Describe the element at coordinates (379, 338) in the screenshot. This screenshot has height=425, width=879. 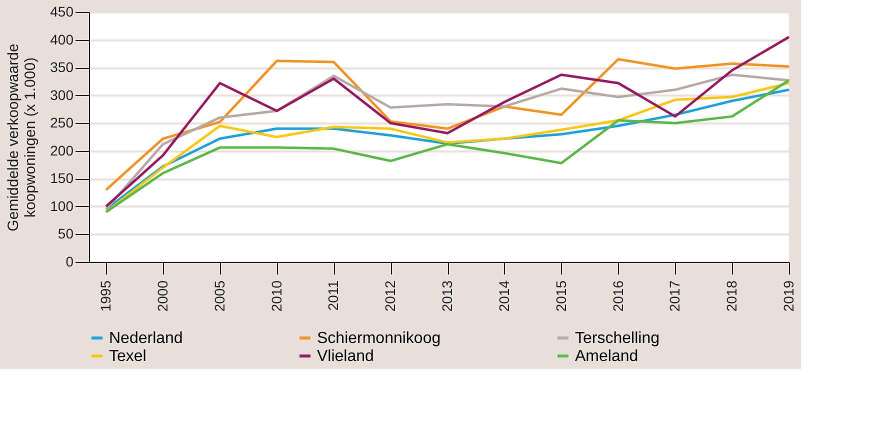
I see `legend-label: Schiermonnikoog` at that location.